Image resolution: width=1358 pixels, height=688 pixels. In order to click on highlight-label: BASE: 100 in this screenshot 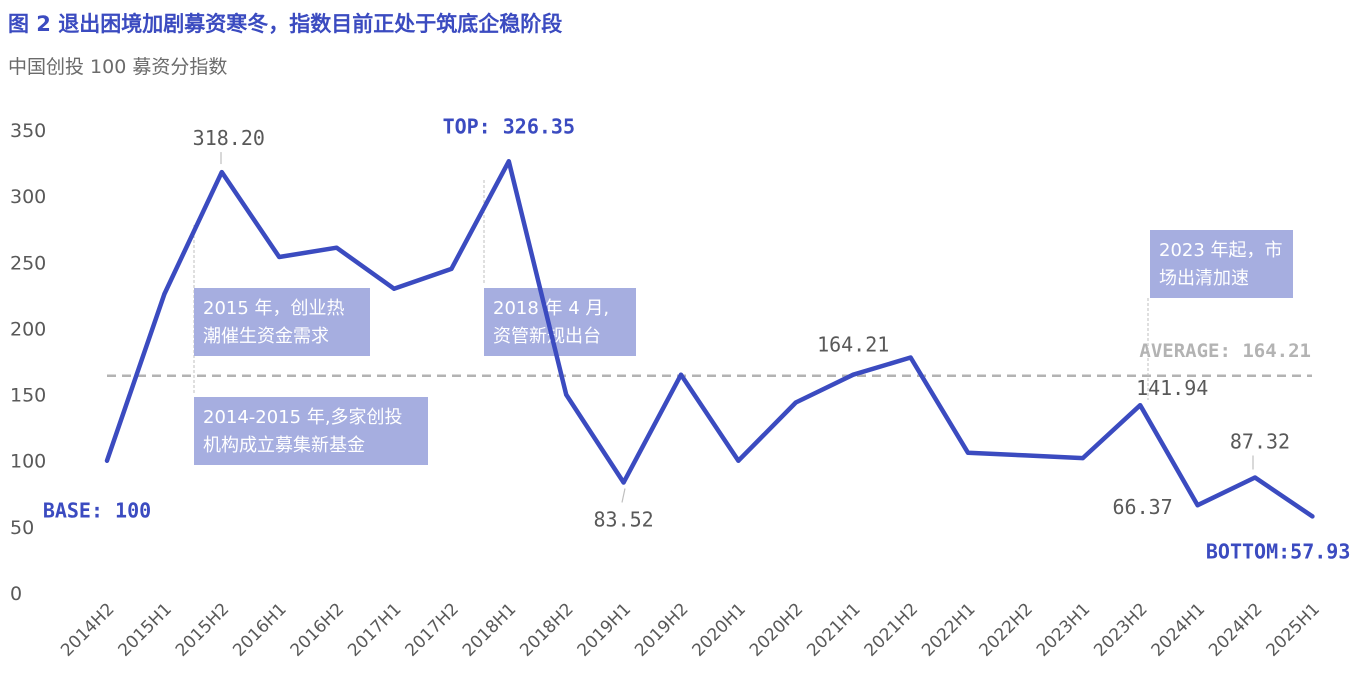, I will do `click(97, 511)`.